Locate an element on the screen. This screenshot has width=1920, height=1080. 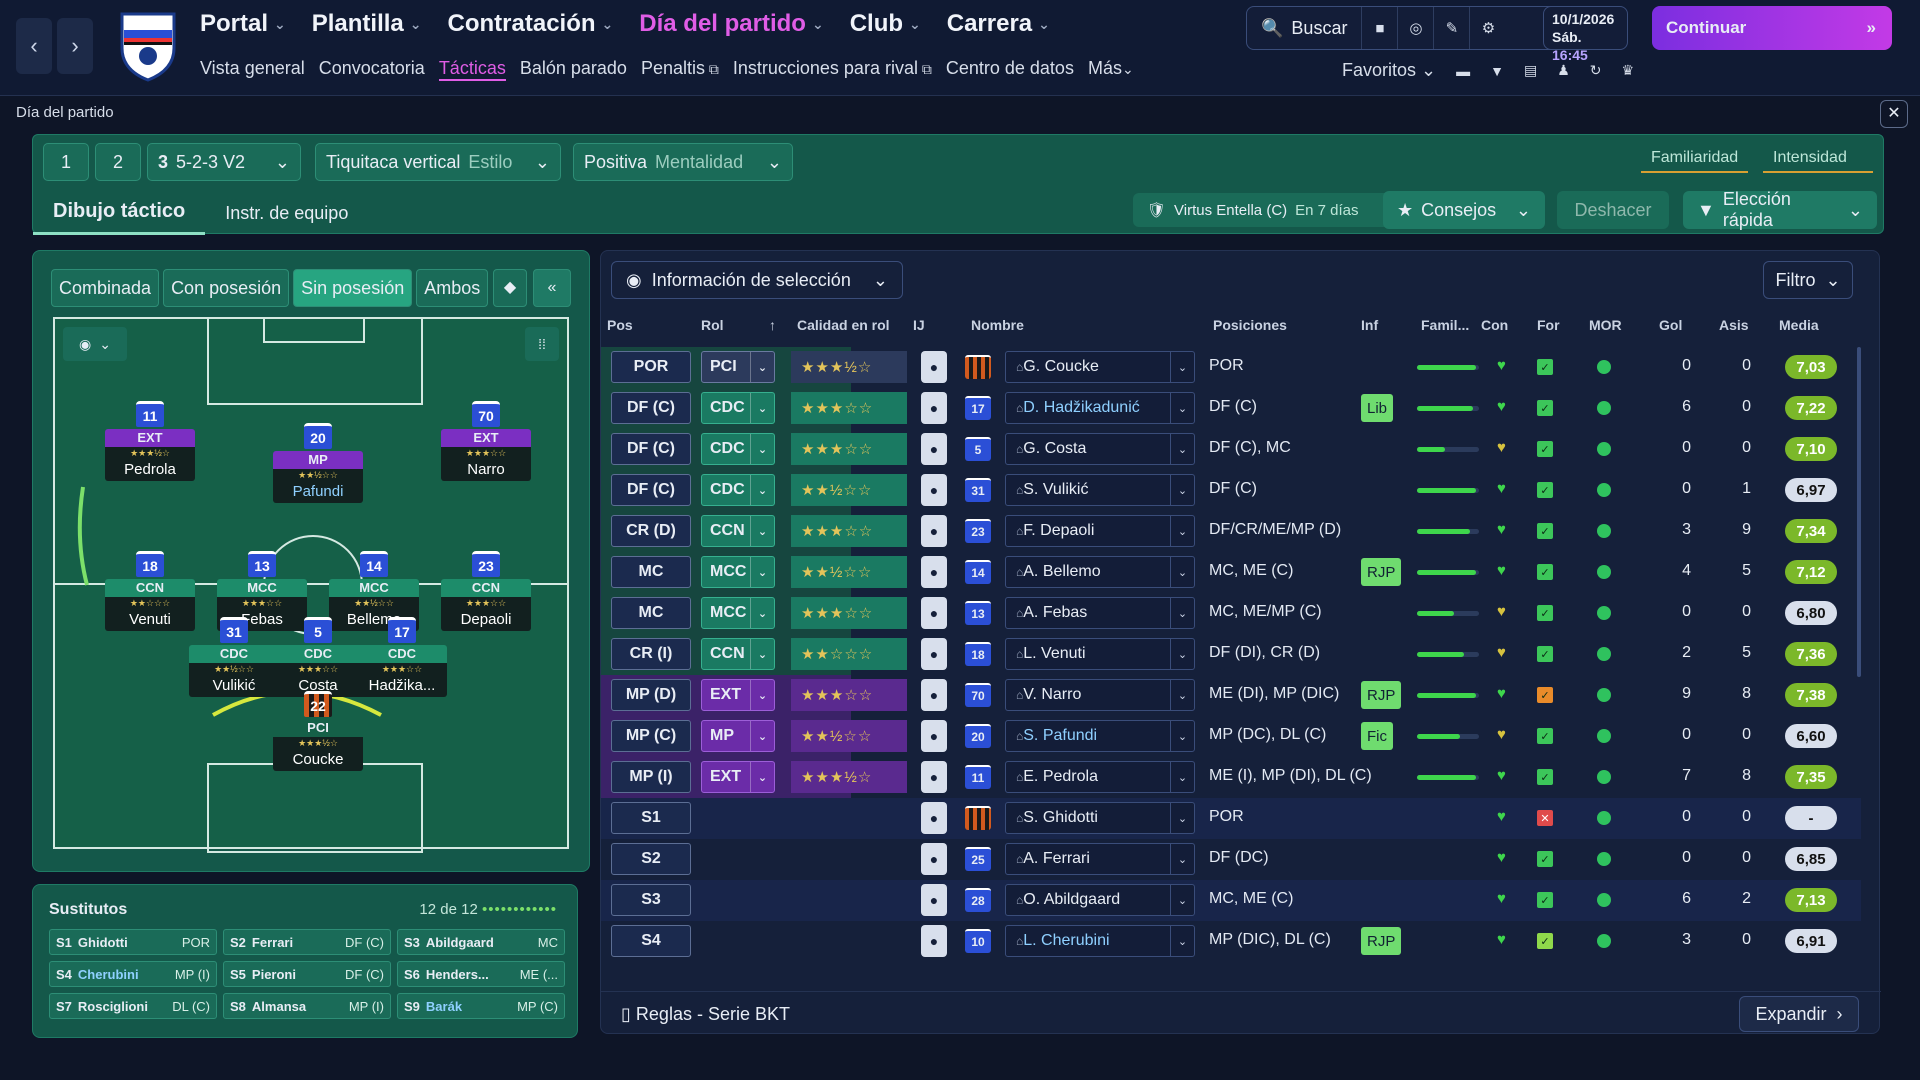
tactic-slot-1: 1 is located at coordinates (66, 162).